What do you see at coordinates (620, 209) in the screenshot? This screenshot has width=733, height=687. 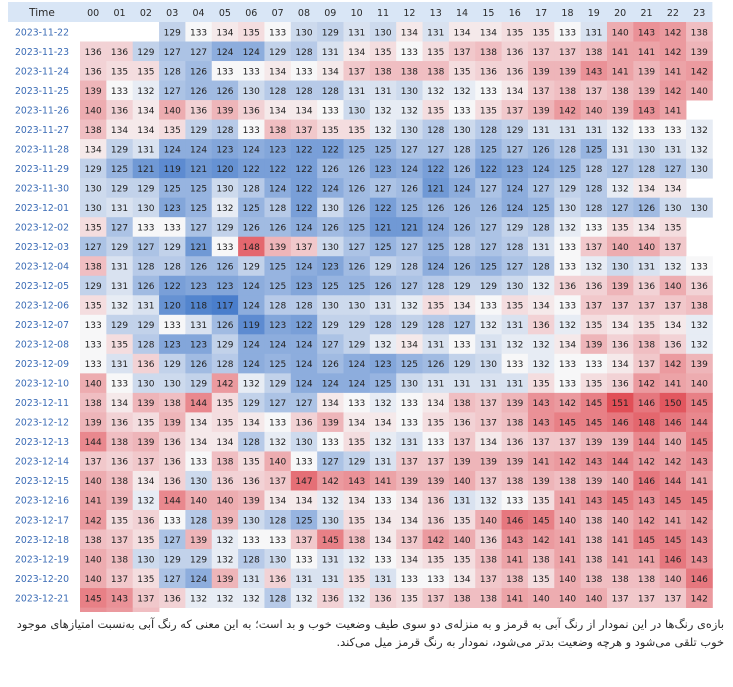 I see `cell-value-label: 127` at bounding box center [620, 209].